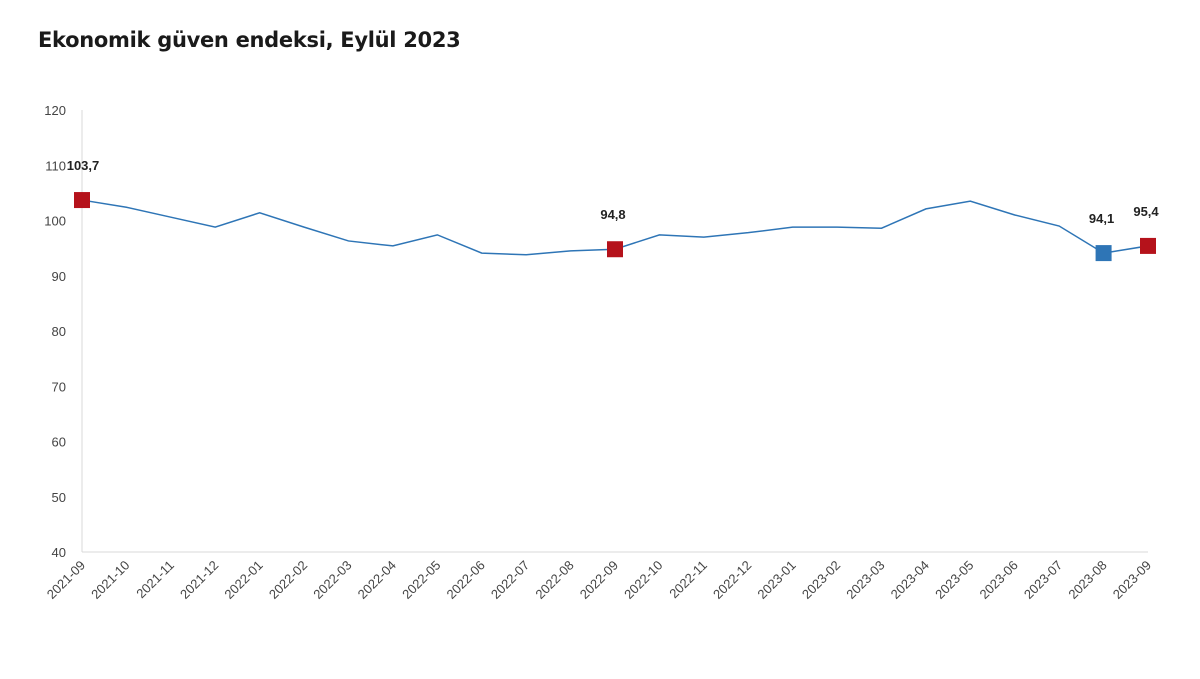 This screenshot has height=679, width=1200. Describe the element at coordinates (59, 442) in the screenshot. I see `y-tick-label: 60` at that location.